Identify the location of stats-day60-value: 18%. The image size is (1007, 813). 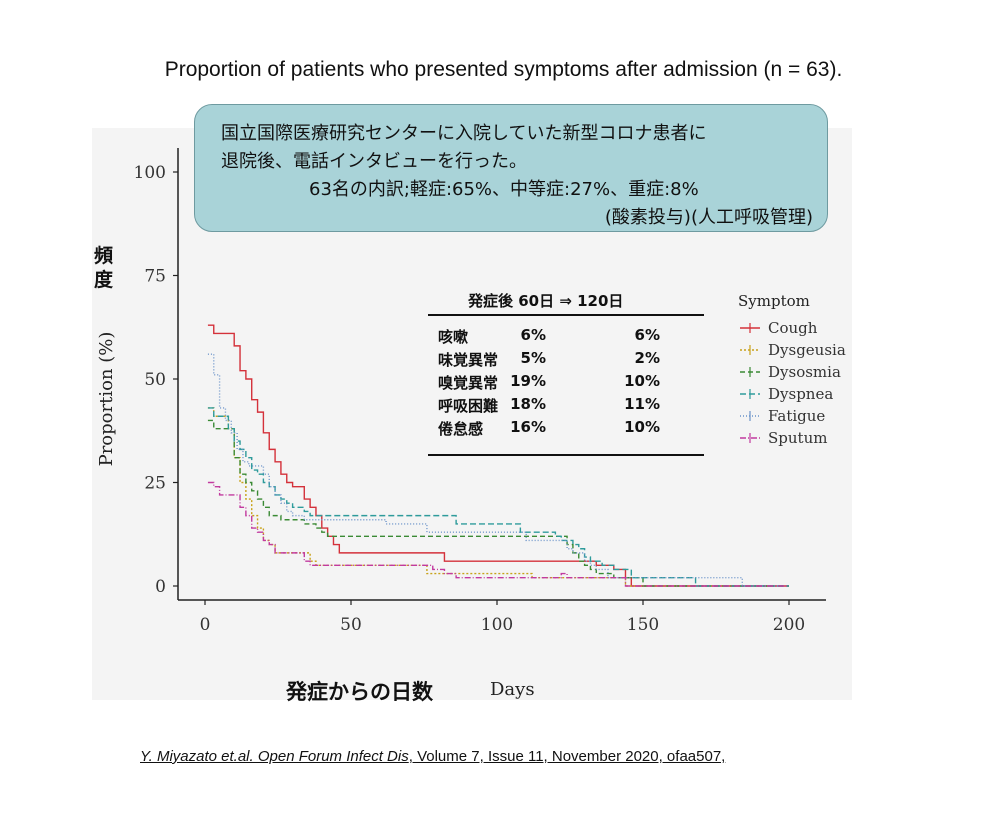
(528, 404).